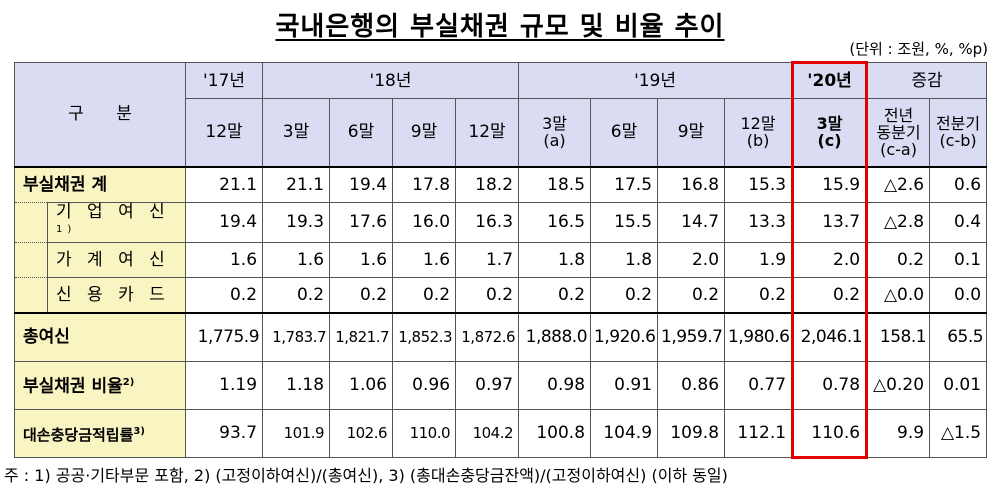  I want to click on cell: 158.1, so click(898, 337).